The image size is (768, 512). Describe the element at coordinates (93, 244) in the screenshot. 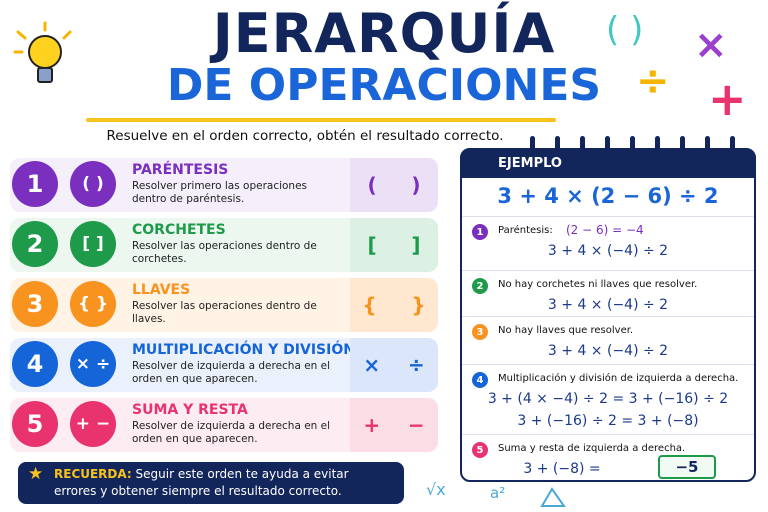

I see `step-symbol: [ ]` at that location.